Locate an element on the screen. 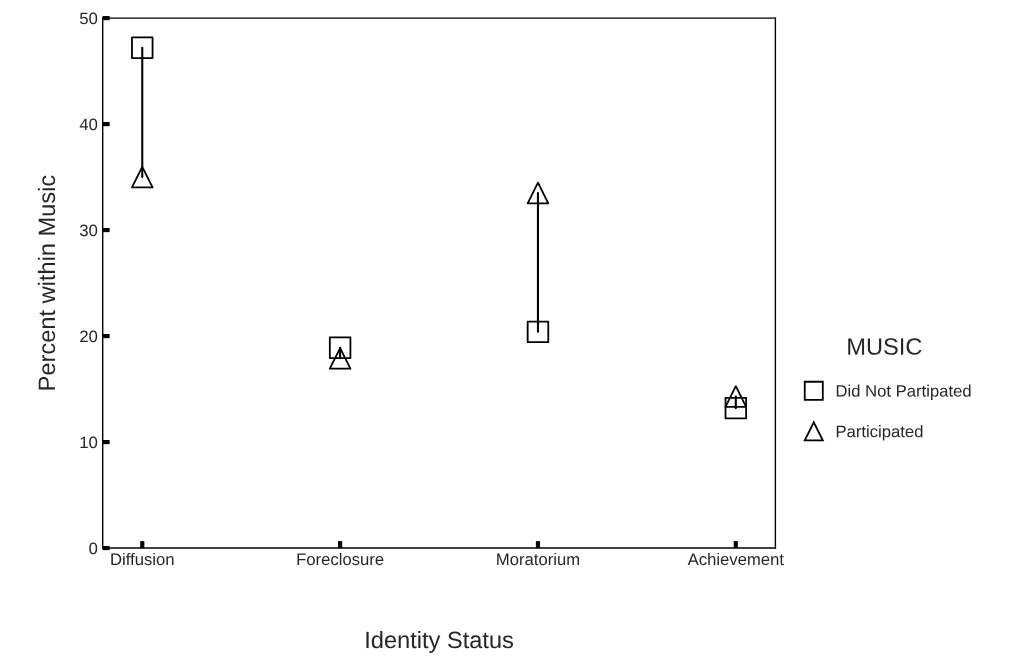 Image resolution: width=1027 pixels, height=670 pixels. y-tick-label: 40 is located at coordinates (88, 124).